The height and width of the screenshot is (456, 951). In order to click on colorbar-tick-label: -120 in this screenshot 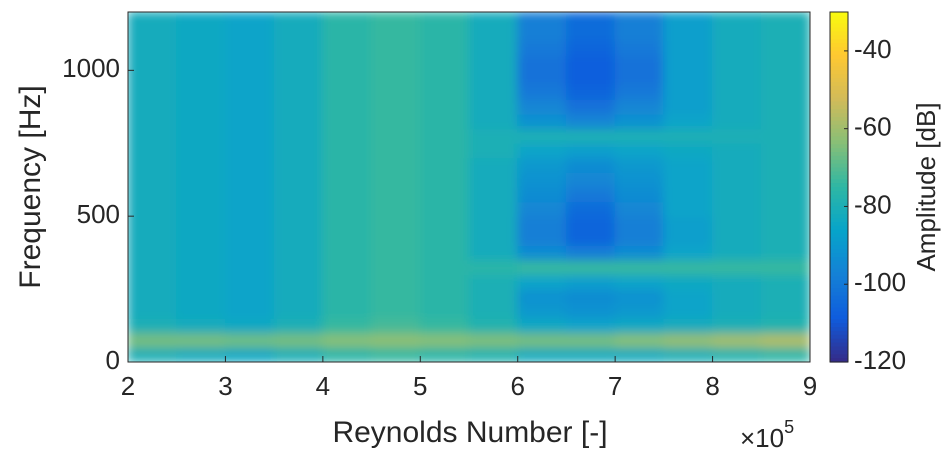, I will do `click(880, 360)`.